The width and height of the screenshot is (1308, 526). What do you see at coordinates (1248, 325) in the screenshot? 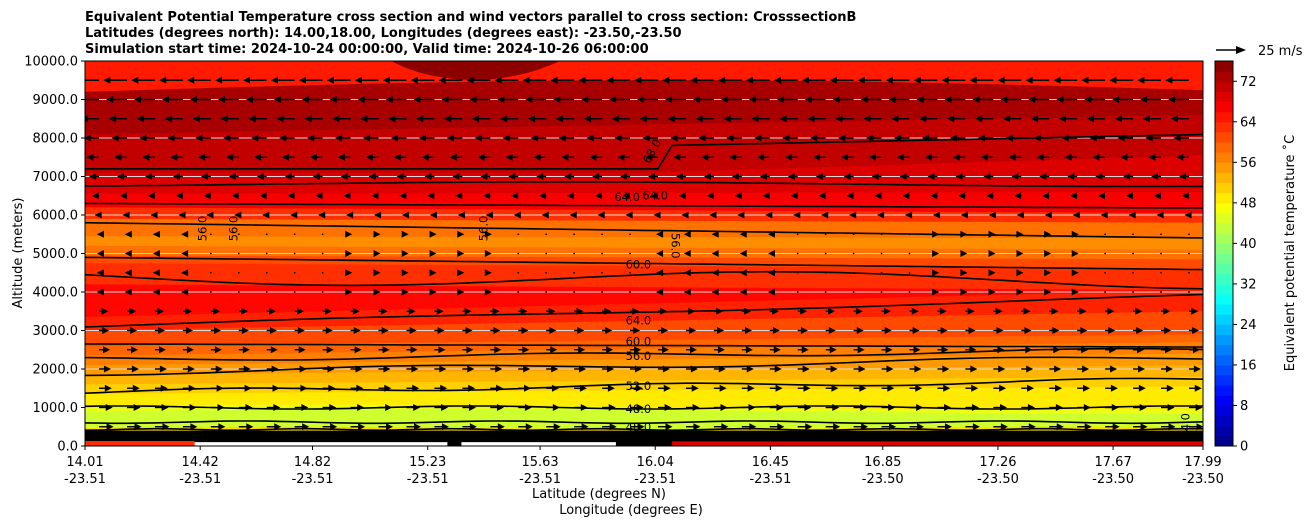
I see `colorbar-tick-label: 24` at bounding box center [1248, 325].